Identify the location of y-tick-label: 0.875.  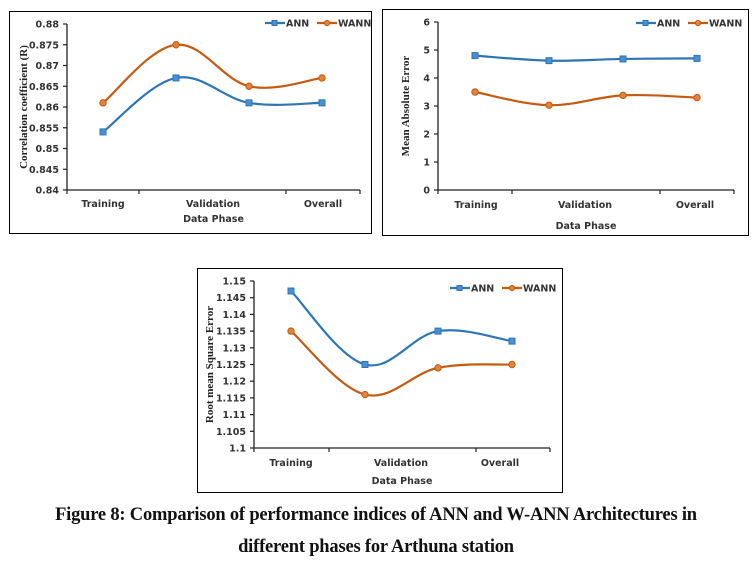
(44, 45).